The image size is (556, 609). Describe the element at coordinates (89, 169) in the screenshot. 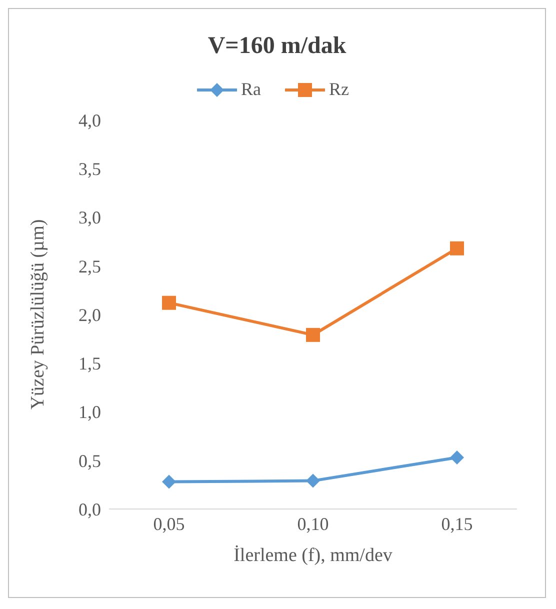

I see `y-tick-label: 3,5` at that location.